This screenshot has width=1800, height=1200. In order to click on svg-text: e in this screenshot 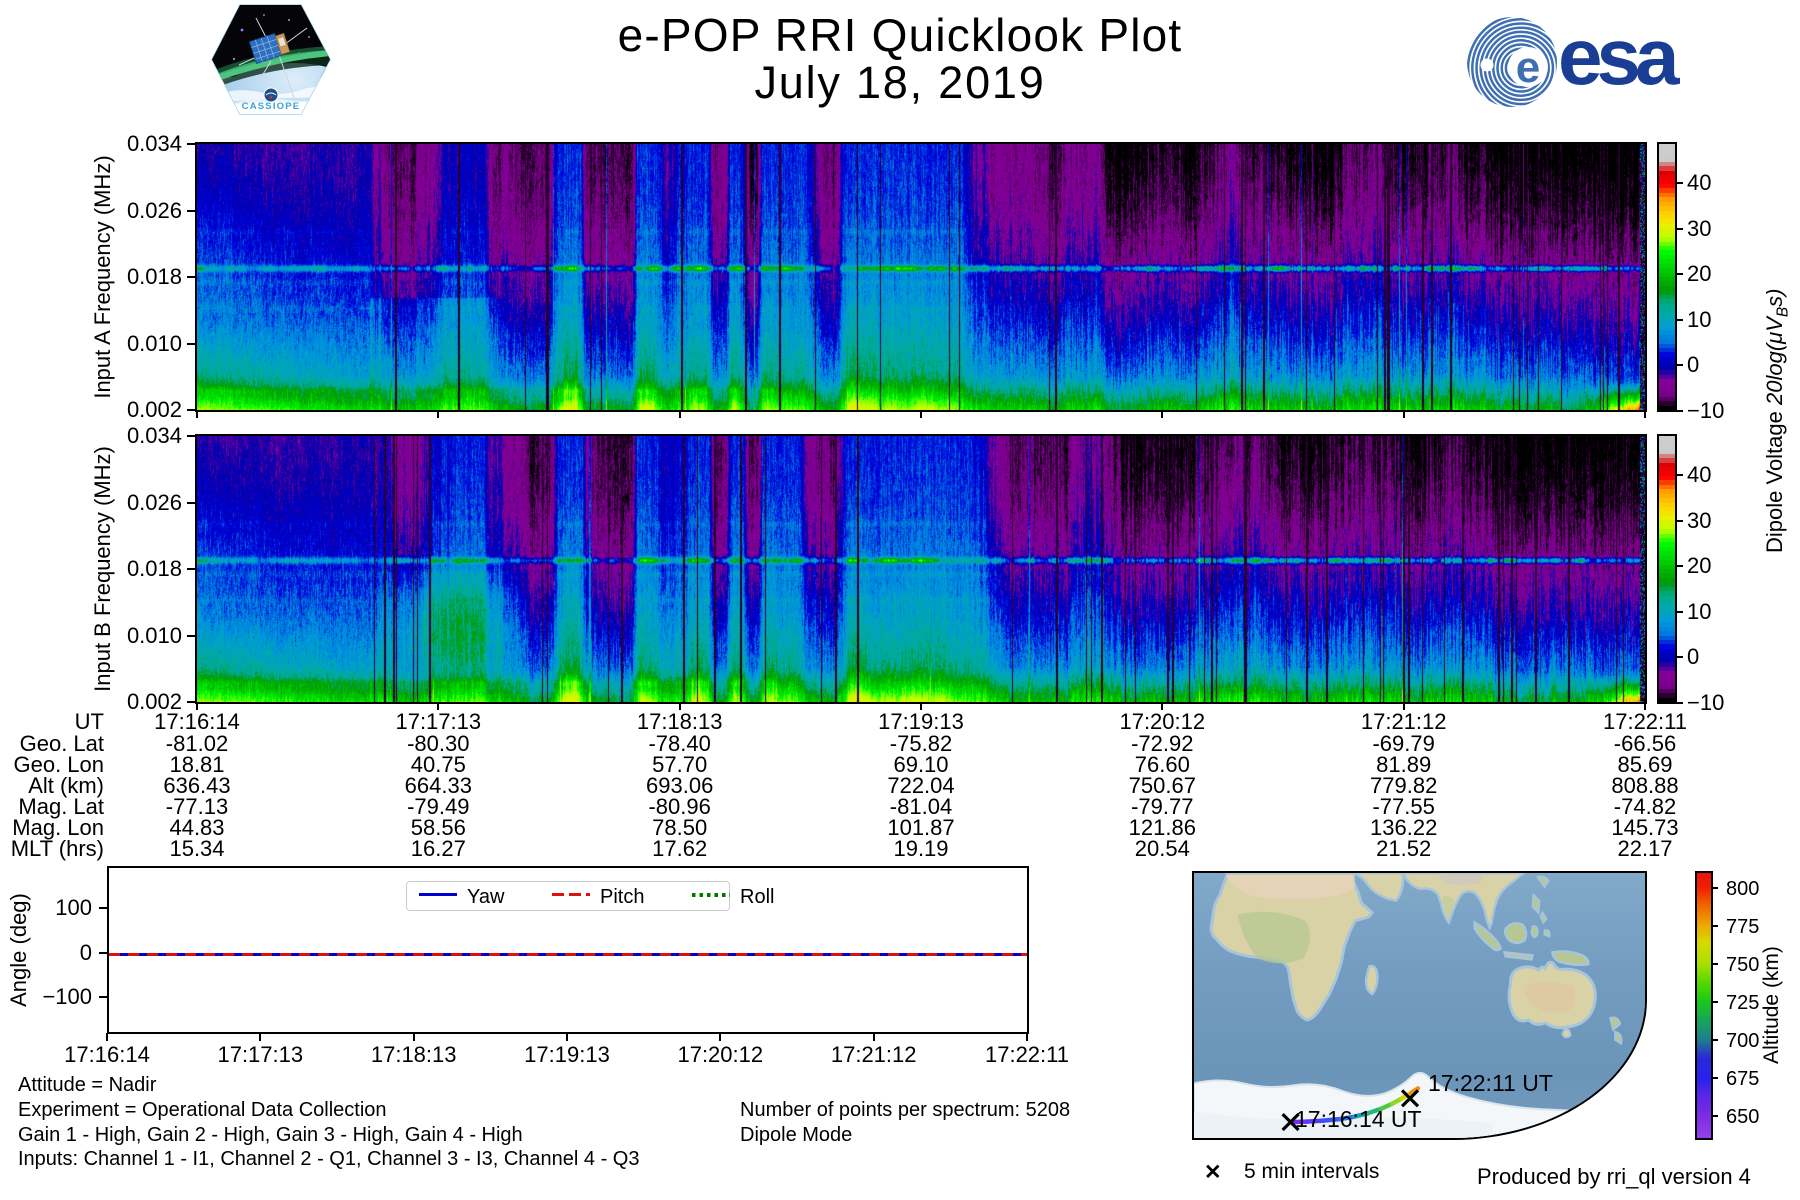, I will do `click(1528, 67)`.